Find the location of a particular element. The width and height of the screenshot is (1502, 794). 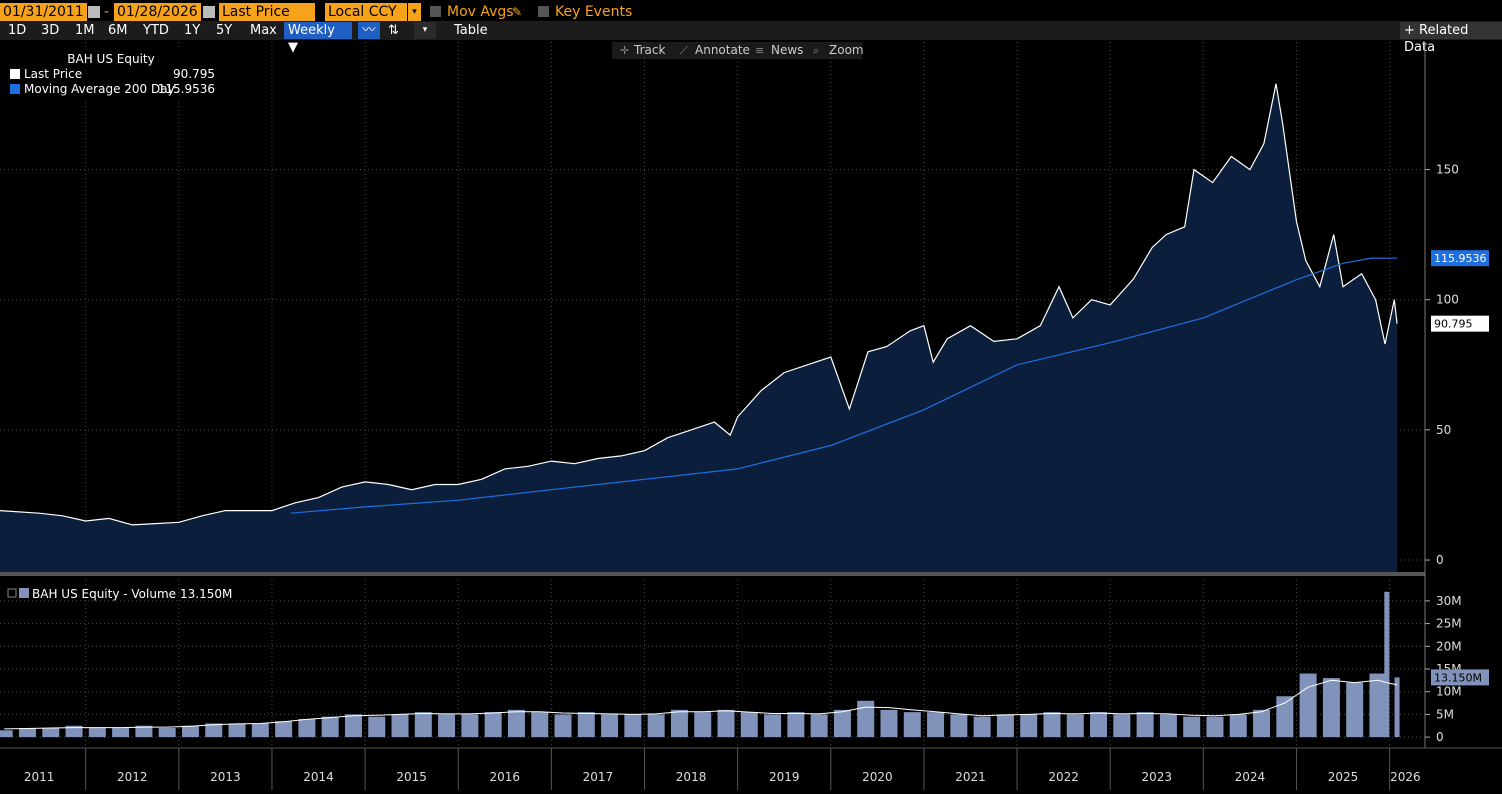

news-icon: ≡ is located at coordinates (759, 50).